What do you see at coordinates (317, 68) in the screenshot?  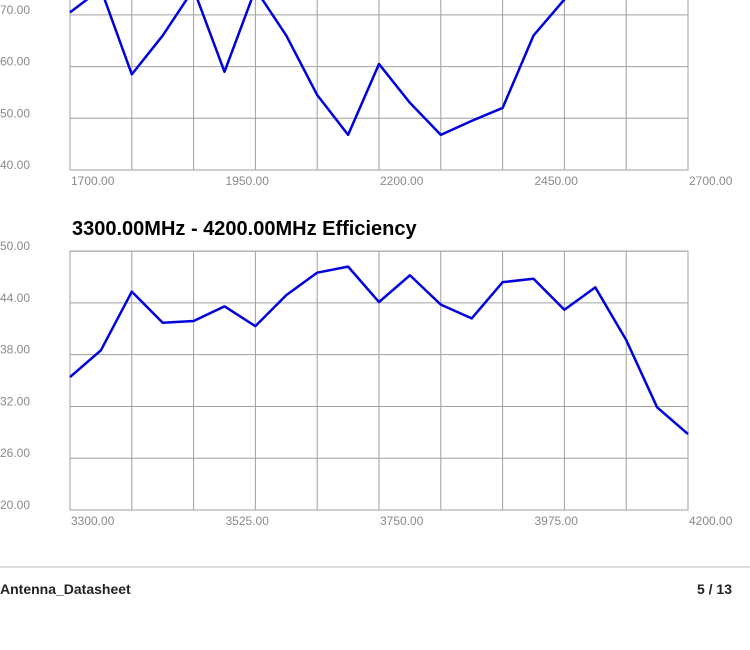 I see `efficiency-line` at bounding box center [317, 68].